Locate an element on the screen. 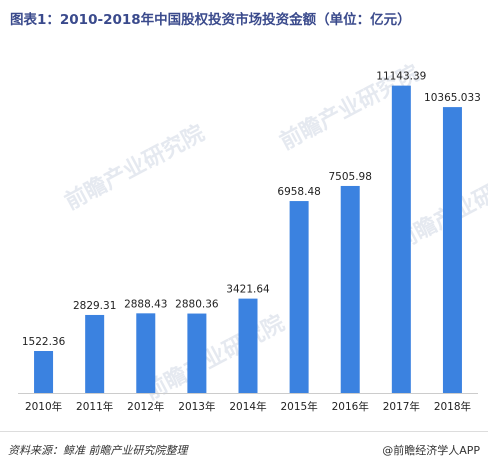 The image size is (488, 466). data-label: 1522.36 is located at coordinates (44, 342).